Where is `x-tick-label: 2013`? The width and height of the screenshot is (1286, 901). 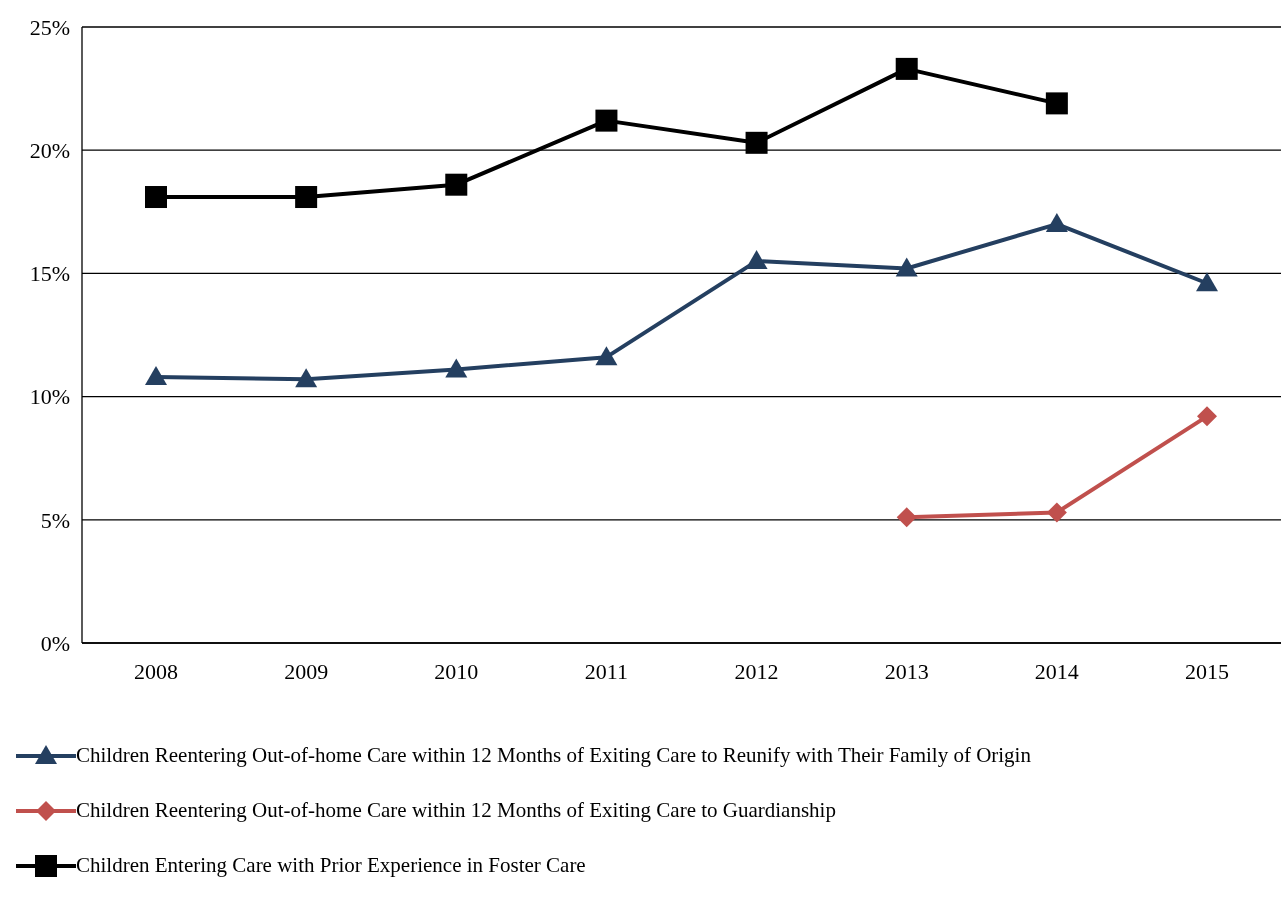 x-tick-label: 2013 is located at coordinates (906, 671).